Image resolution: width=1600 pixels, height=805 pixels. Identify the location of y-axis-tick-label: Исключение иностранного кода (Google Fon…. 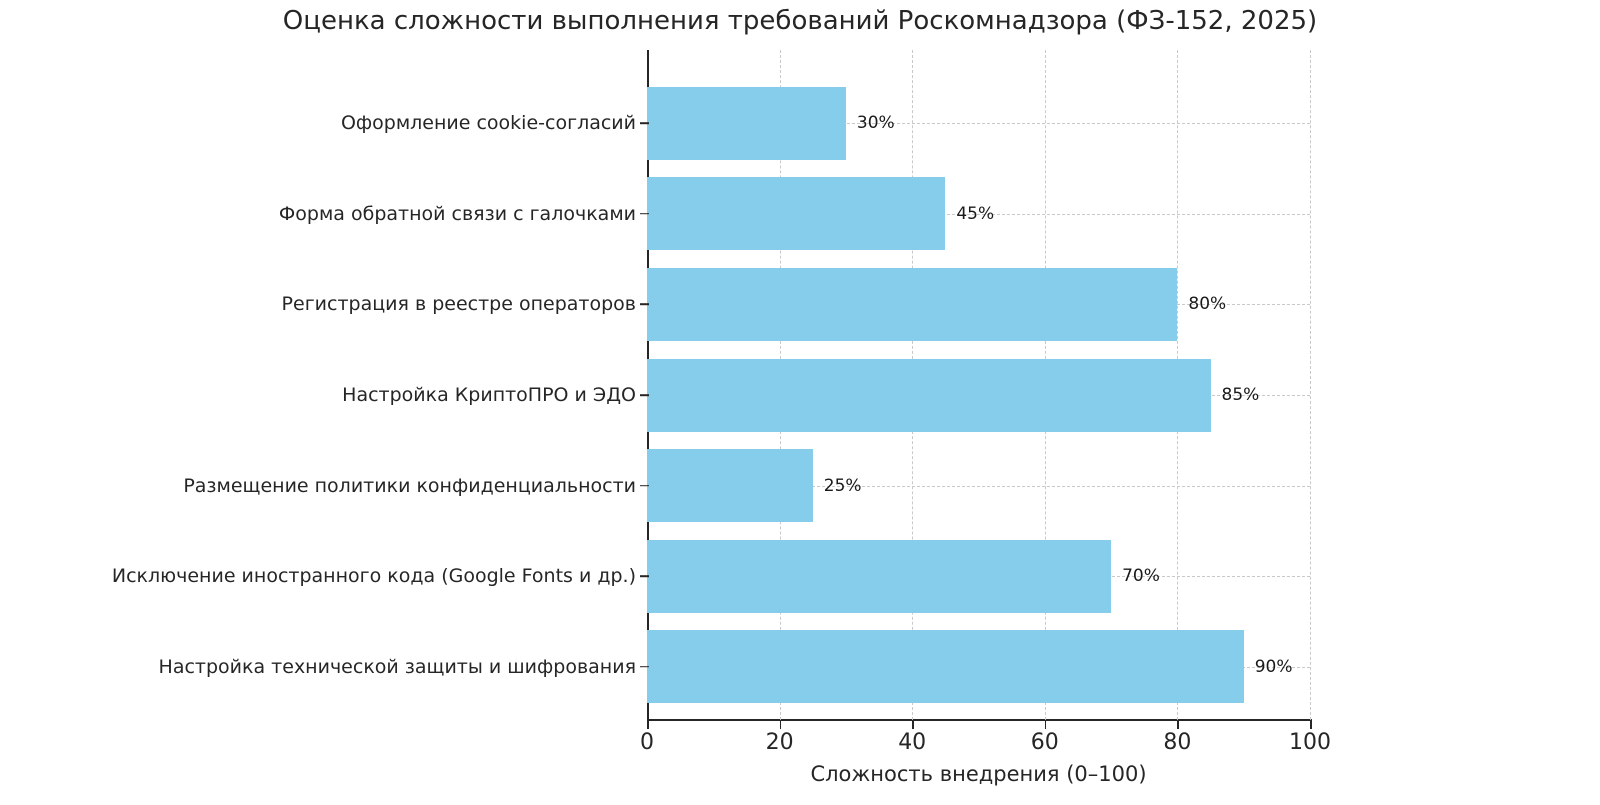
(373, 576).